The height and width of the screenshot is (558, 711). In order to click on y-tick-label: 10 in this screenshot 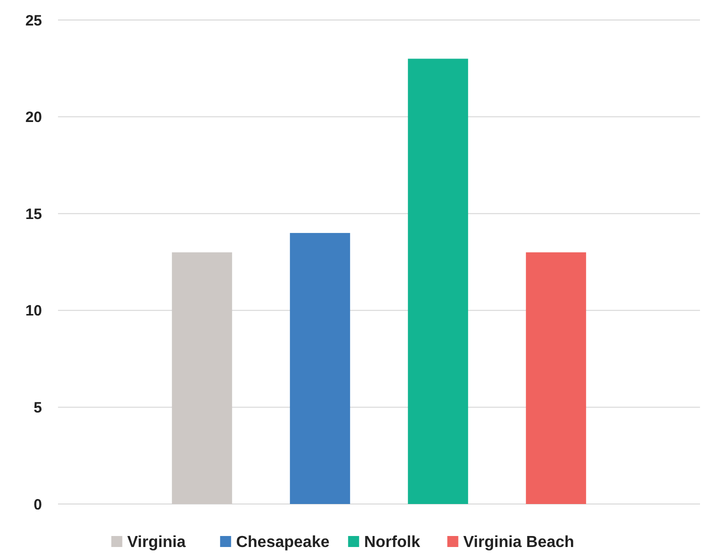, I will do `click(33, 311)`.